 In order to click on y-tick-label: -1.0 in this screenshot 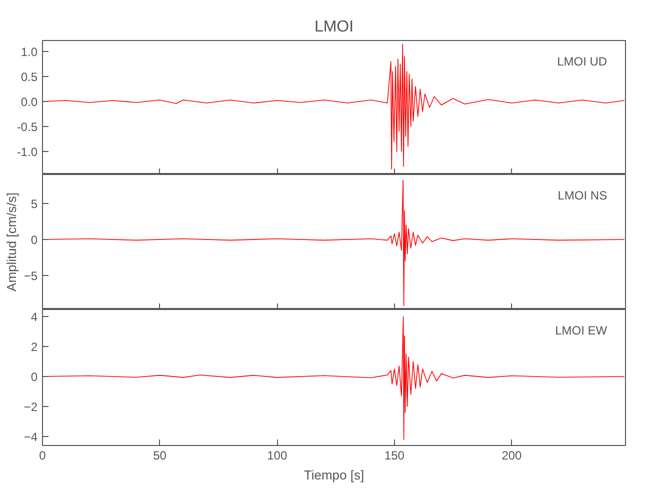, I will do `click(27, 152)`.